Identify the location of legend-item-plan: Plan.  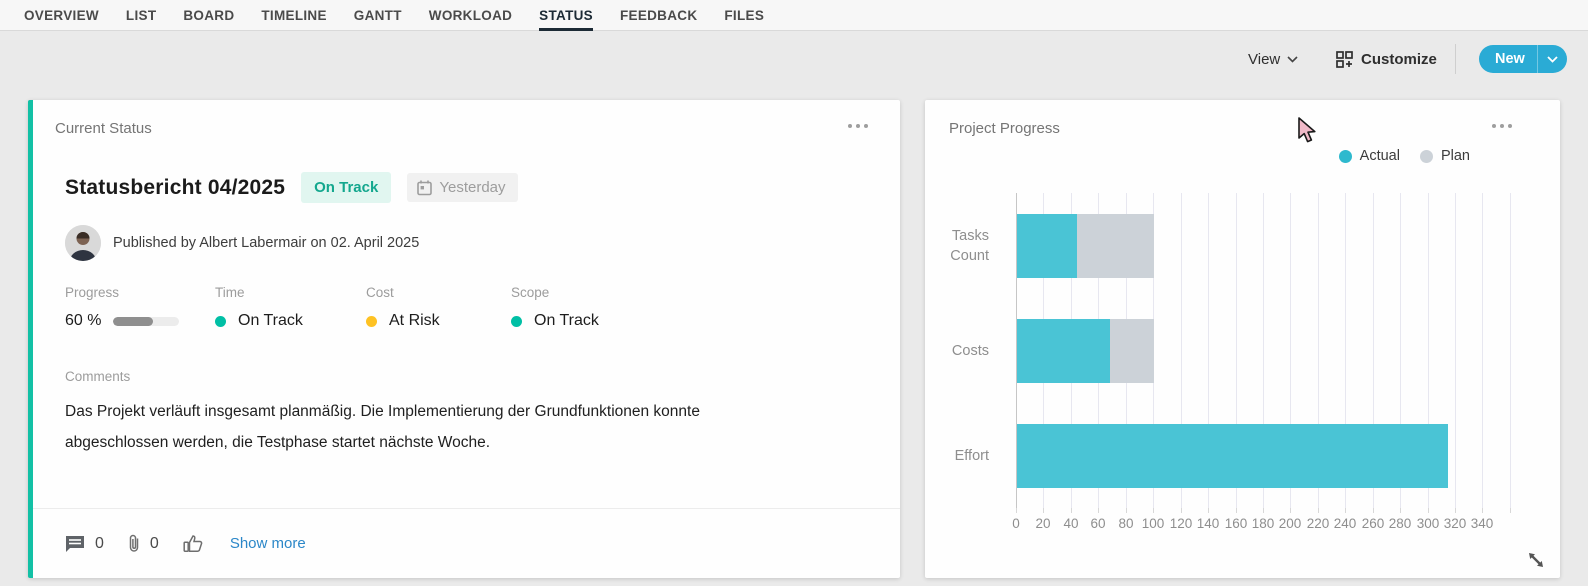
(1444, 156).